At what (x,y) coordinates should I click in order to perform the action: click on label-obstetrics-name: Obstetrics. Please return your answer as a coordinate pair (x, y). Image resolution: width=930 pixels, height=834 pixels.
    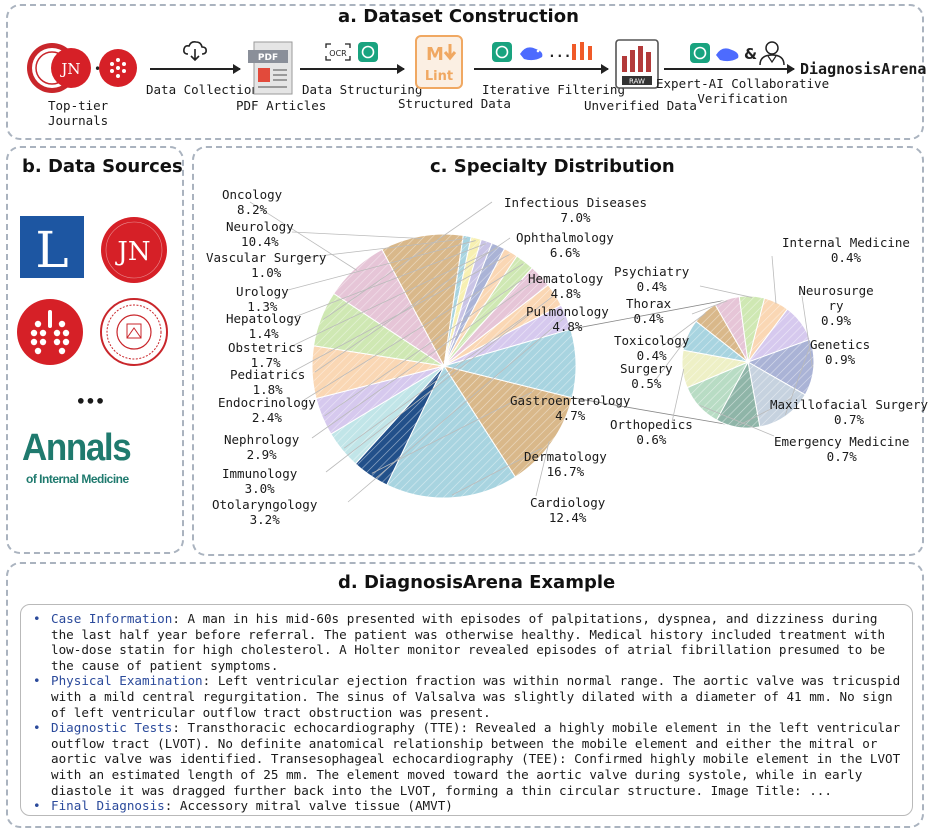
    Looking at the image, I should click on (266, 347).